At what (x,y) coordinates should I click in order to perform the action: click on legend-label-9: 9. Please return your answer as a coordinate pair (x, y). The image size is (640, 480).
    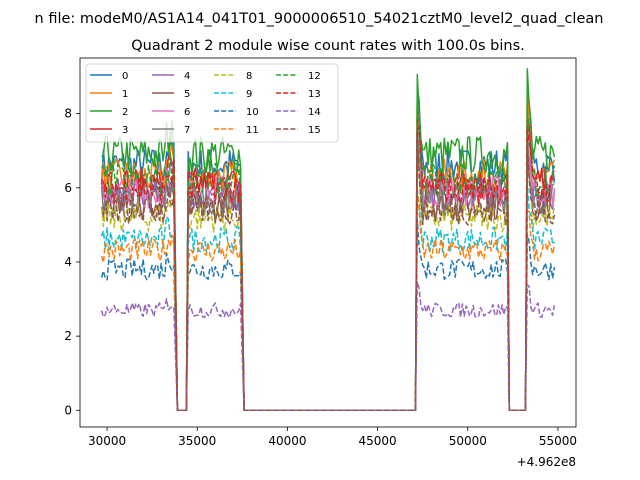
    Looking at the image, I should click on (249, 94).